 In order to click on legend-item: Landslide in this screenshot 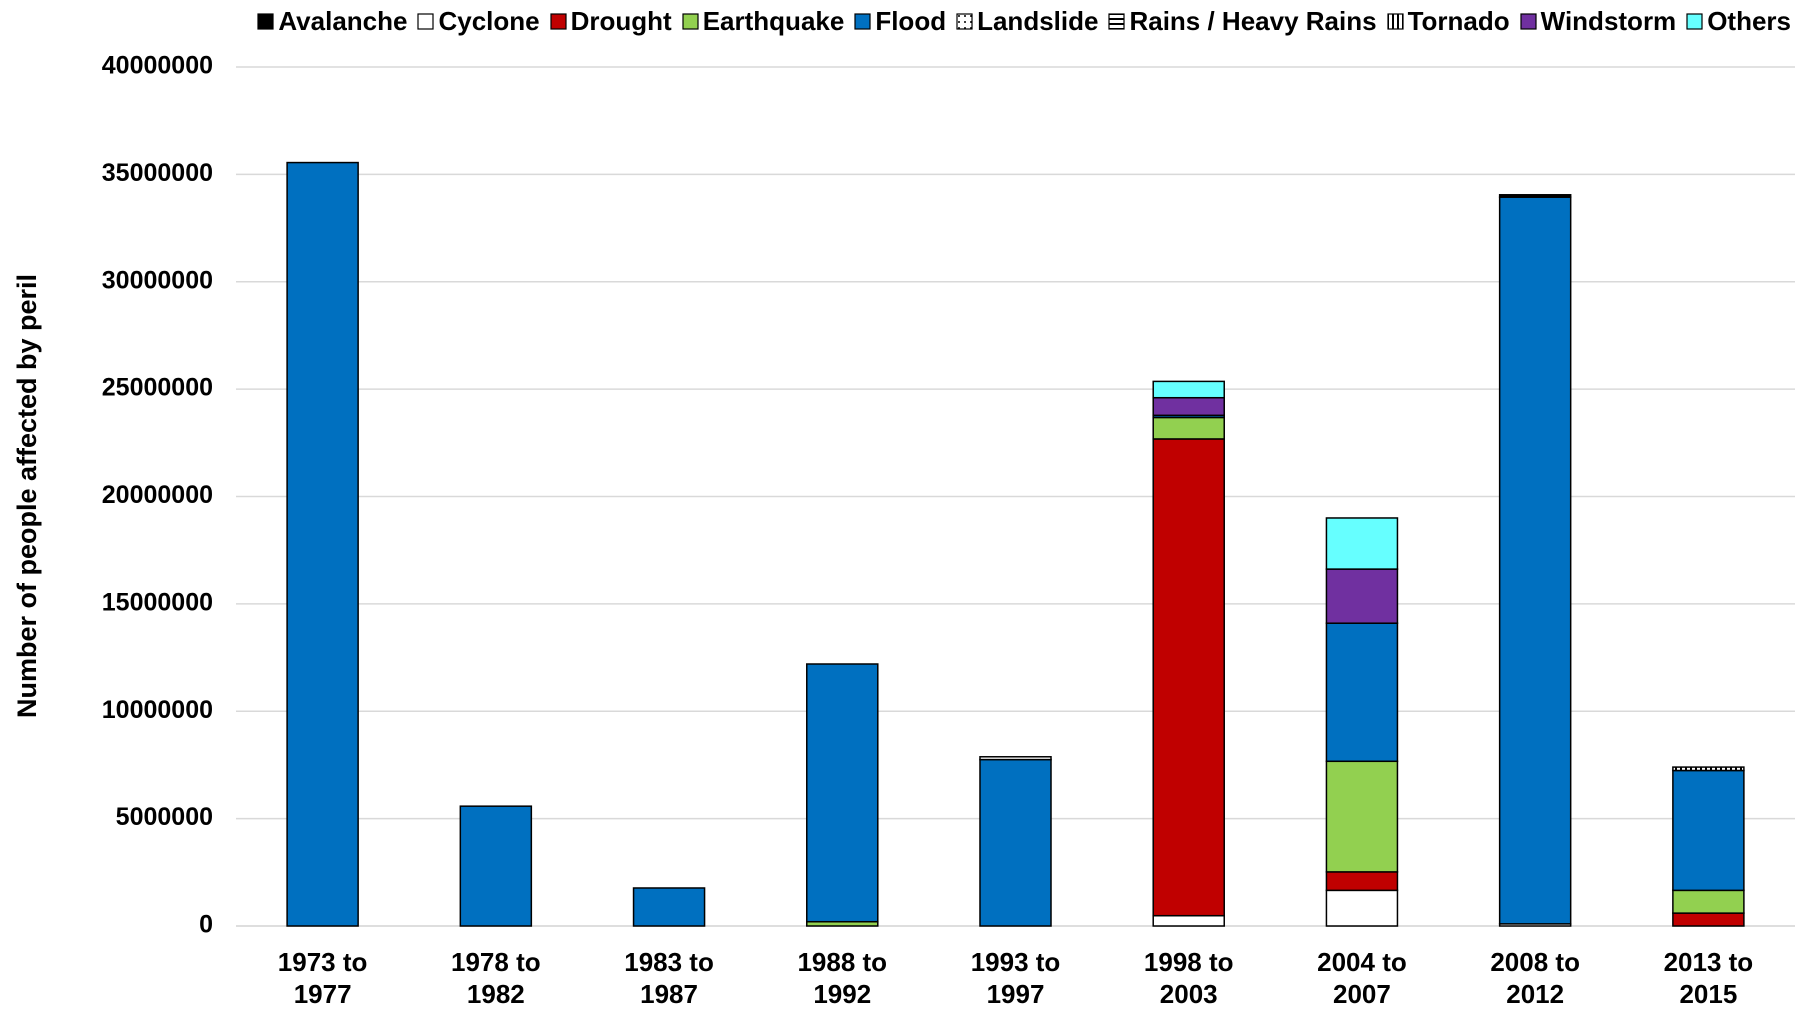, I will do `click(1027, 21)`.